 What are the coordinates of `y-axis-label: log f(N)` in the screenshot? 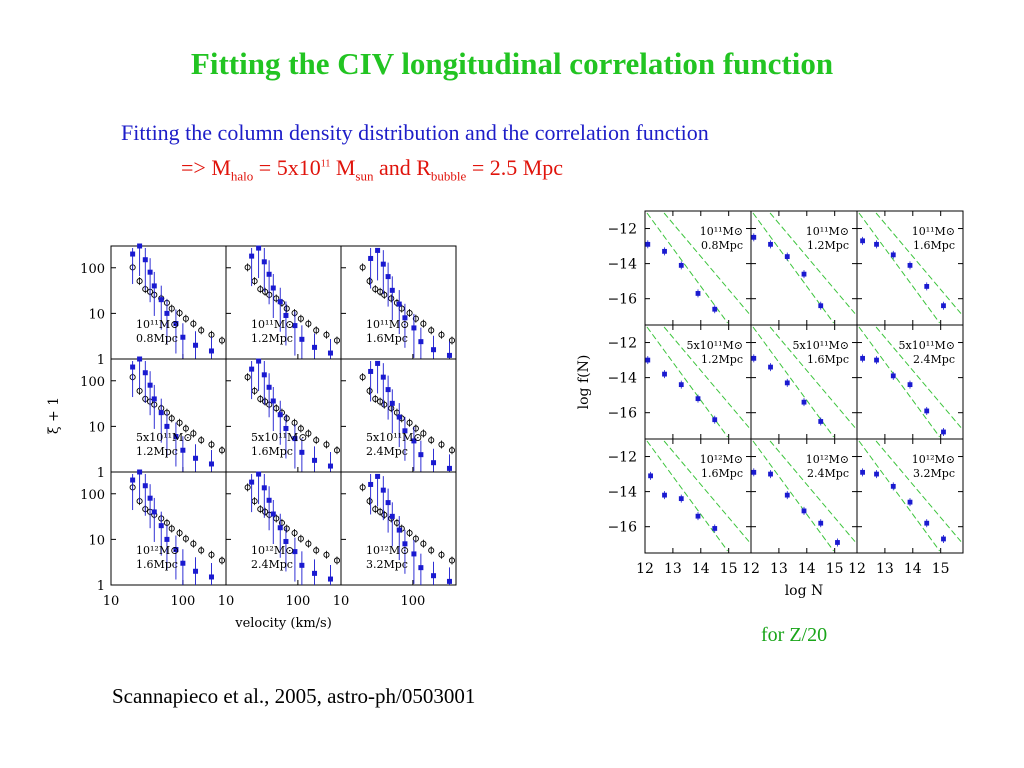 It's located at (584, 382).